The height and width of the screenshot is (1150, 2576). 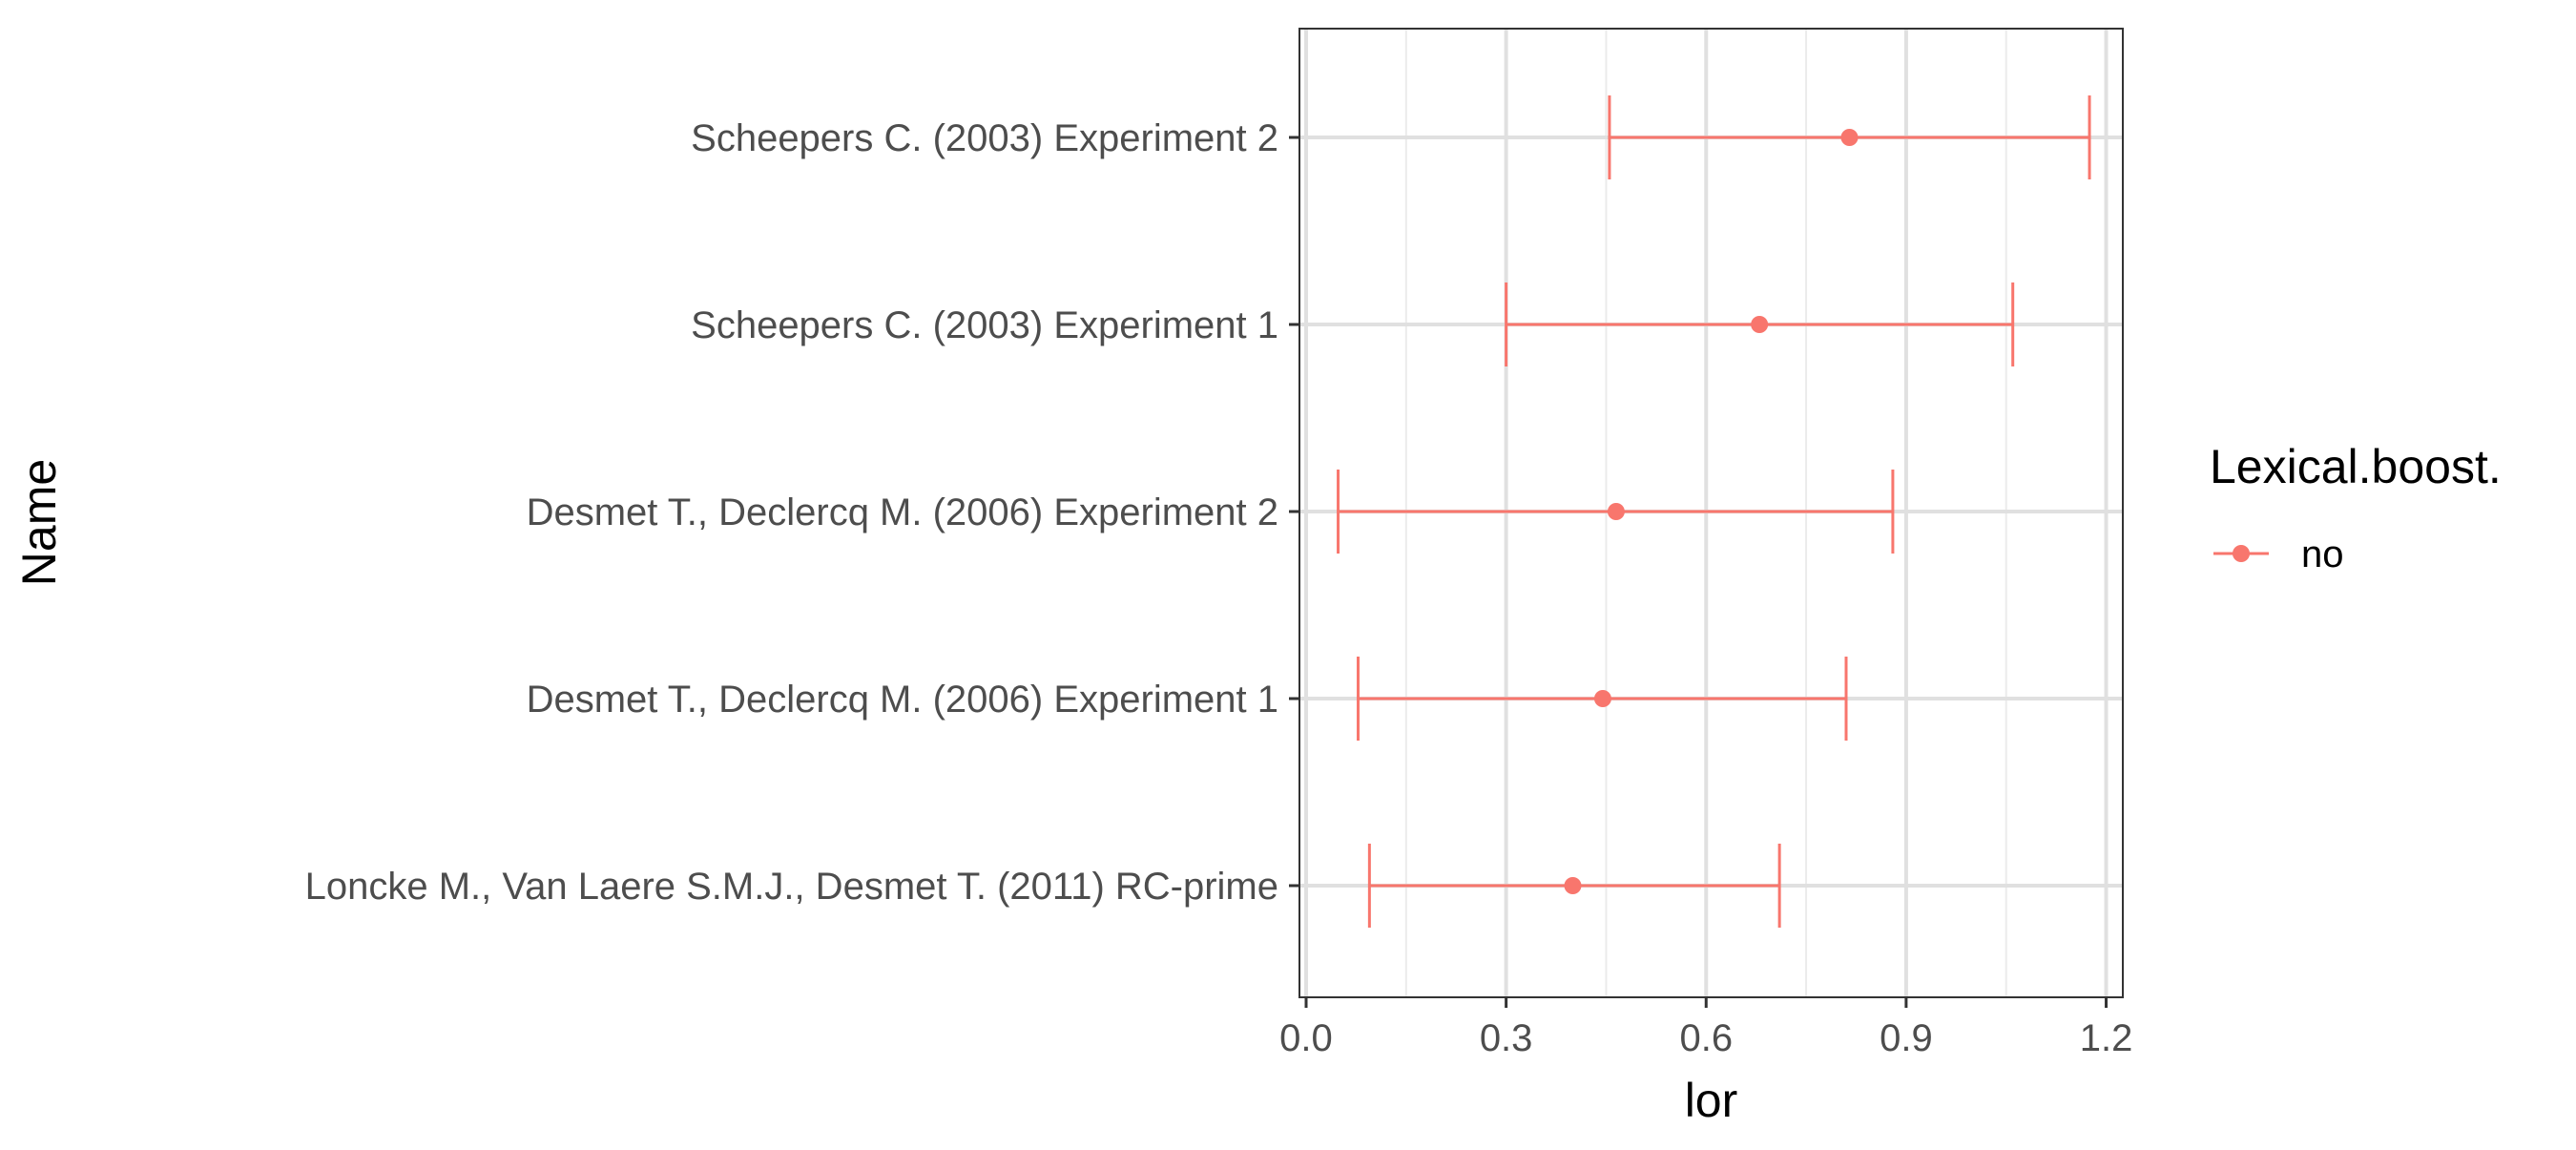 I want to click on x-tick-label: 0.9, so click(x=1906, y=1038).